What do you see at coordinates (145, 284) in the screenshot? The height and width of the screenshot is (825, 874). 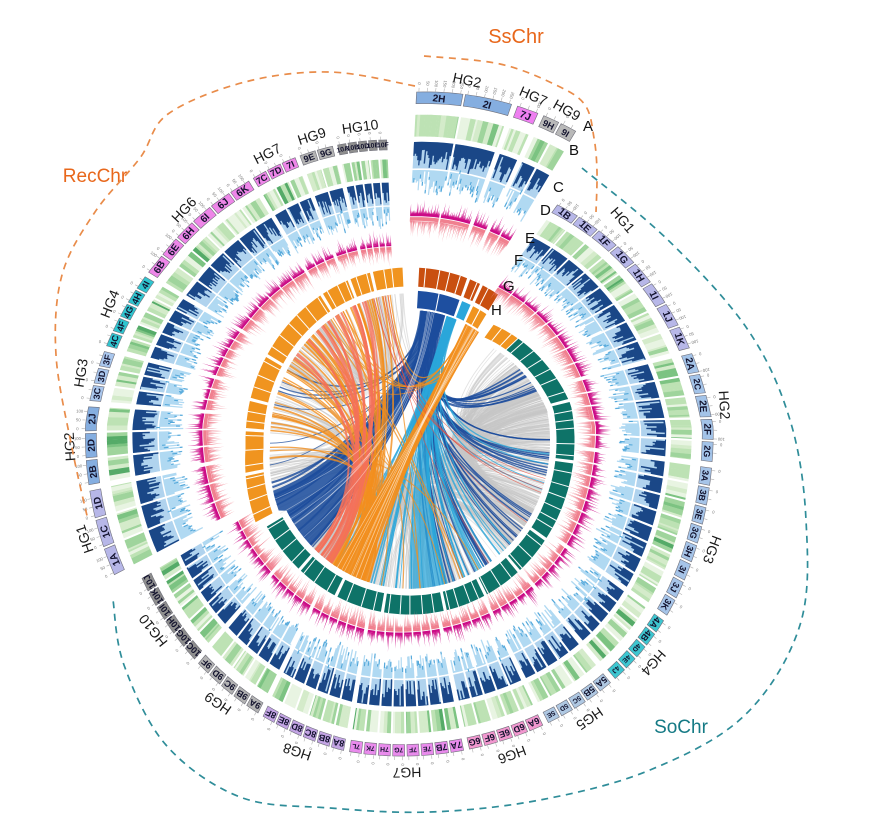 I see `svg-text: 4I` at bounding box center [145, 284].